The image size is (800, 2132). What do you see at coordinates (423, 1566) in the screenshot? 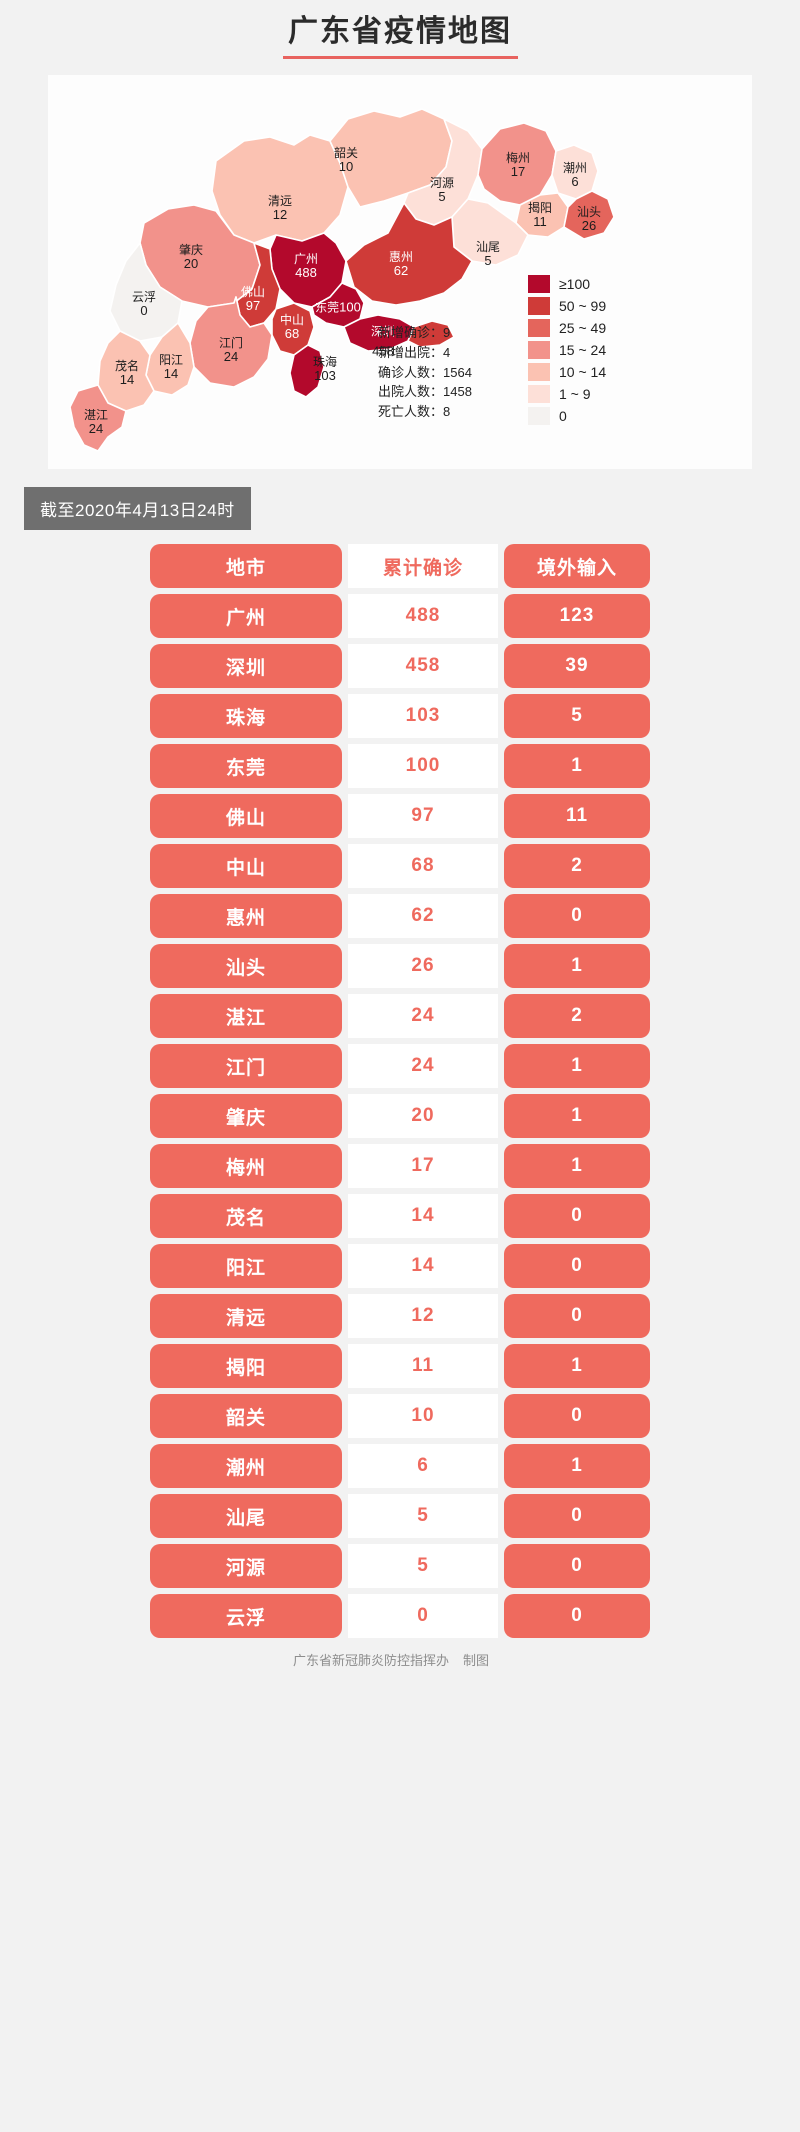
I see `cell-total: 5` at bounding box center [423, 1566].